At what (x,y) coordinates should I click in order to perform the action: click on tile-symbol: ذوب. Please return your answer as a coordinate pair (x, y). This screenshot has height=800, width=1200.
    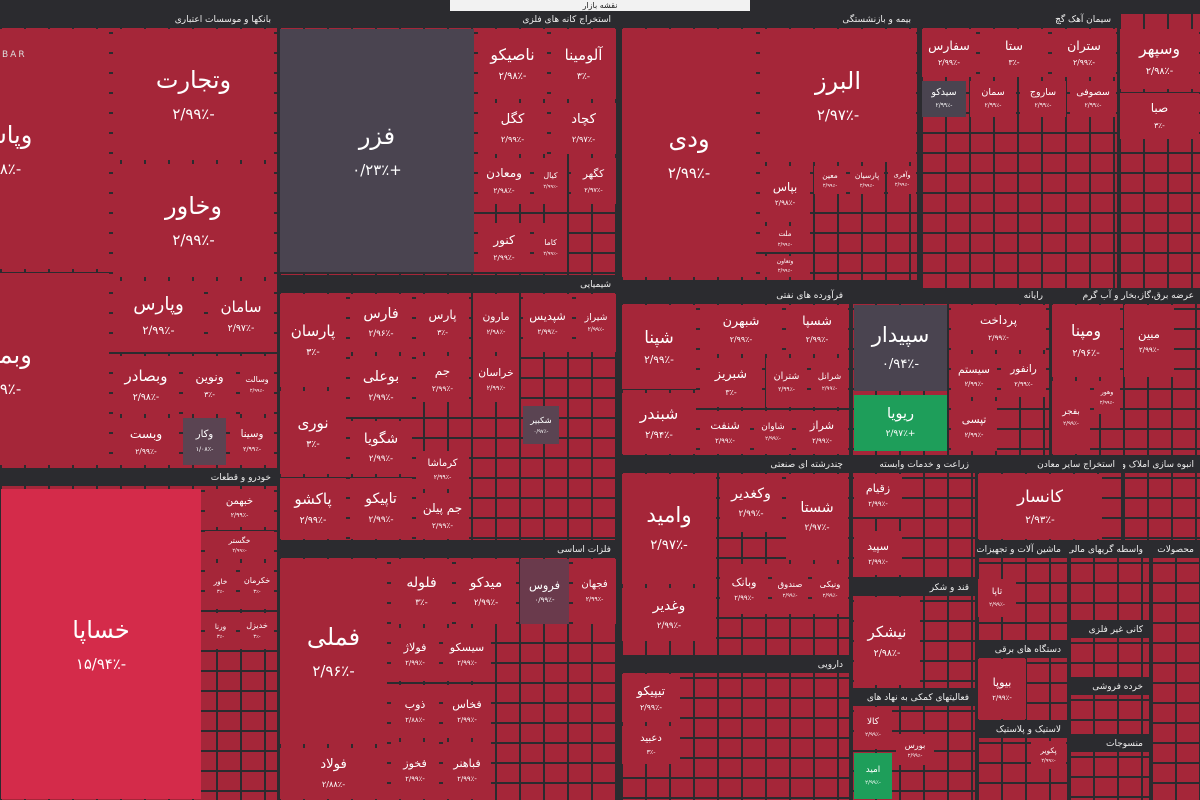
    Looking at the image, I should click on (415, 705).